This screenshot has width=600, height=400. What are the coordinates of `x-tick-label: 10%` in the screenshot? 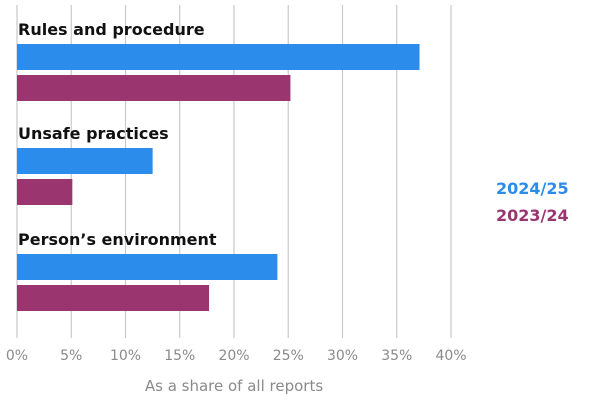 It's located at (125, 356).